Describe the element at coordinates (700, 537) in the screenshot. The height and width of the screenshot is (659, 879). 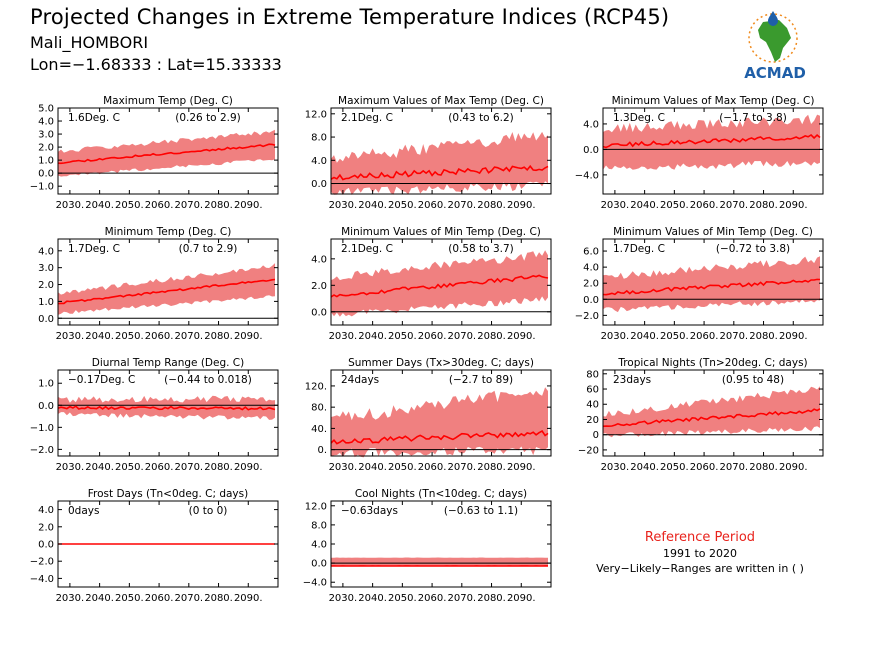
I see `reference-title: Reference Period` at that location.